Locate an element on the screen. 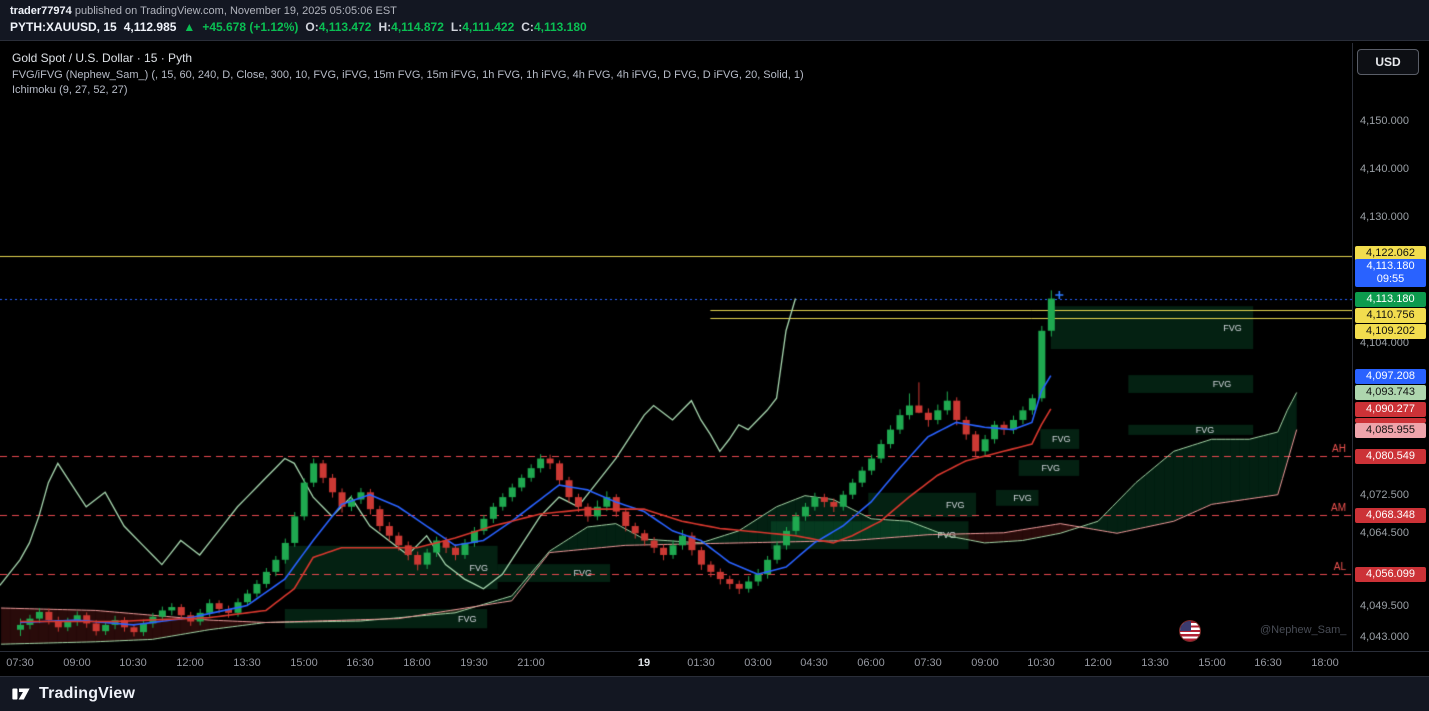  quote-close: C:4,113.180 is located at coordinates (554, 27).